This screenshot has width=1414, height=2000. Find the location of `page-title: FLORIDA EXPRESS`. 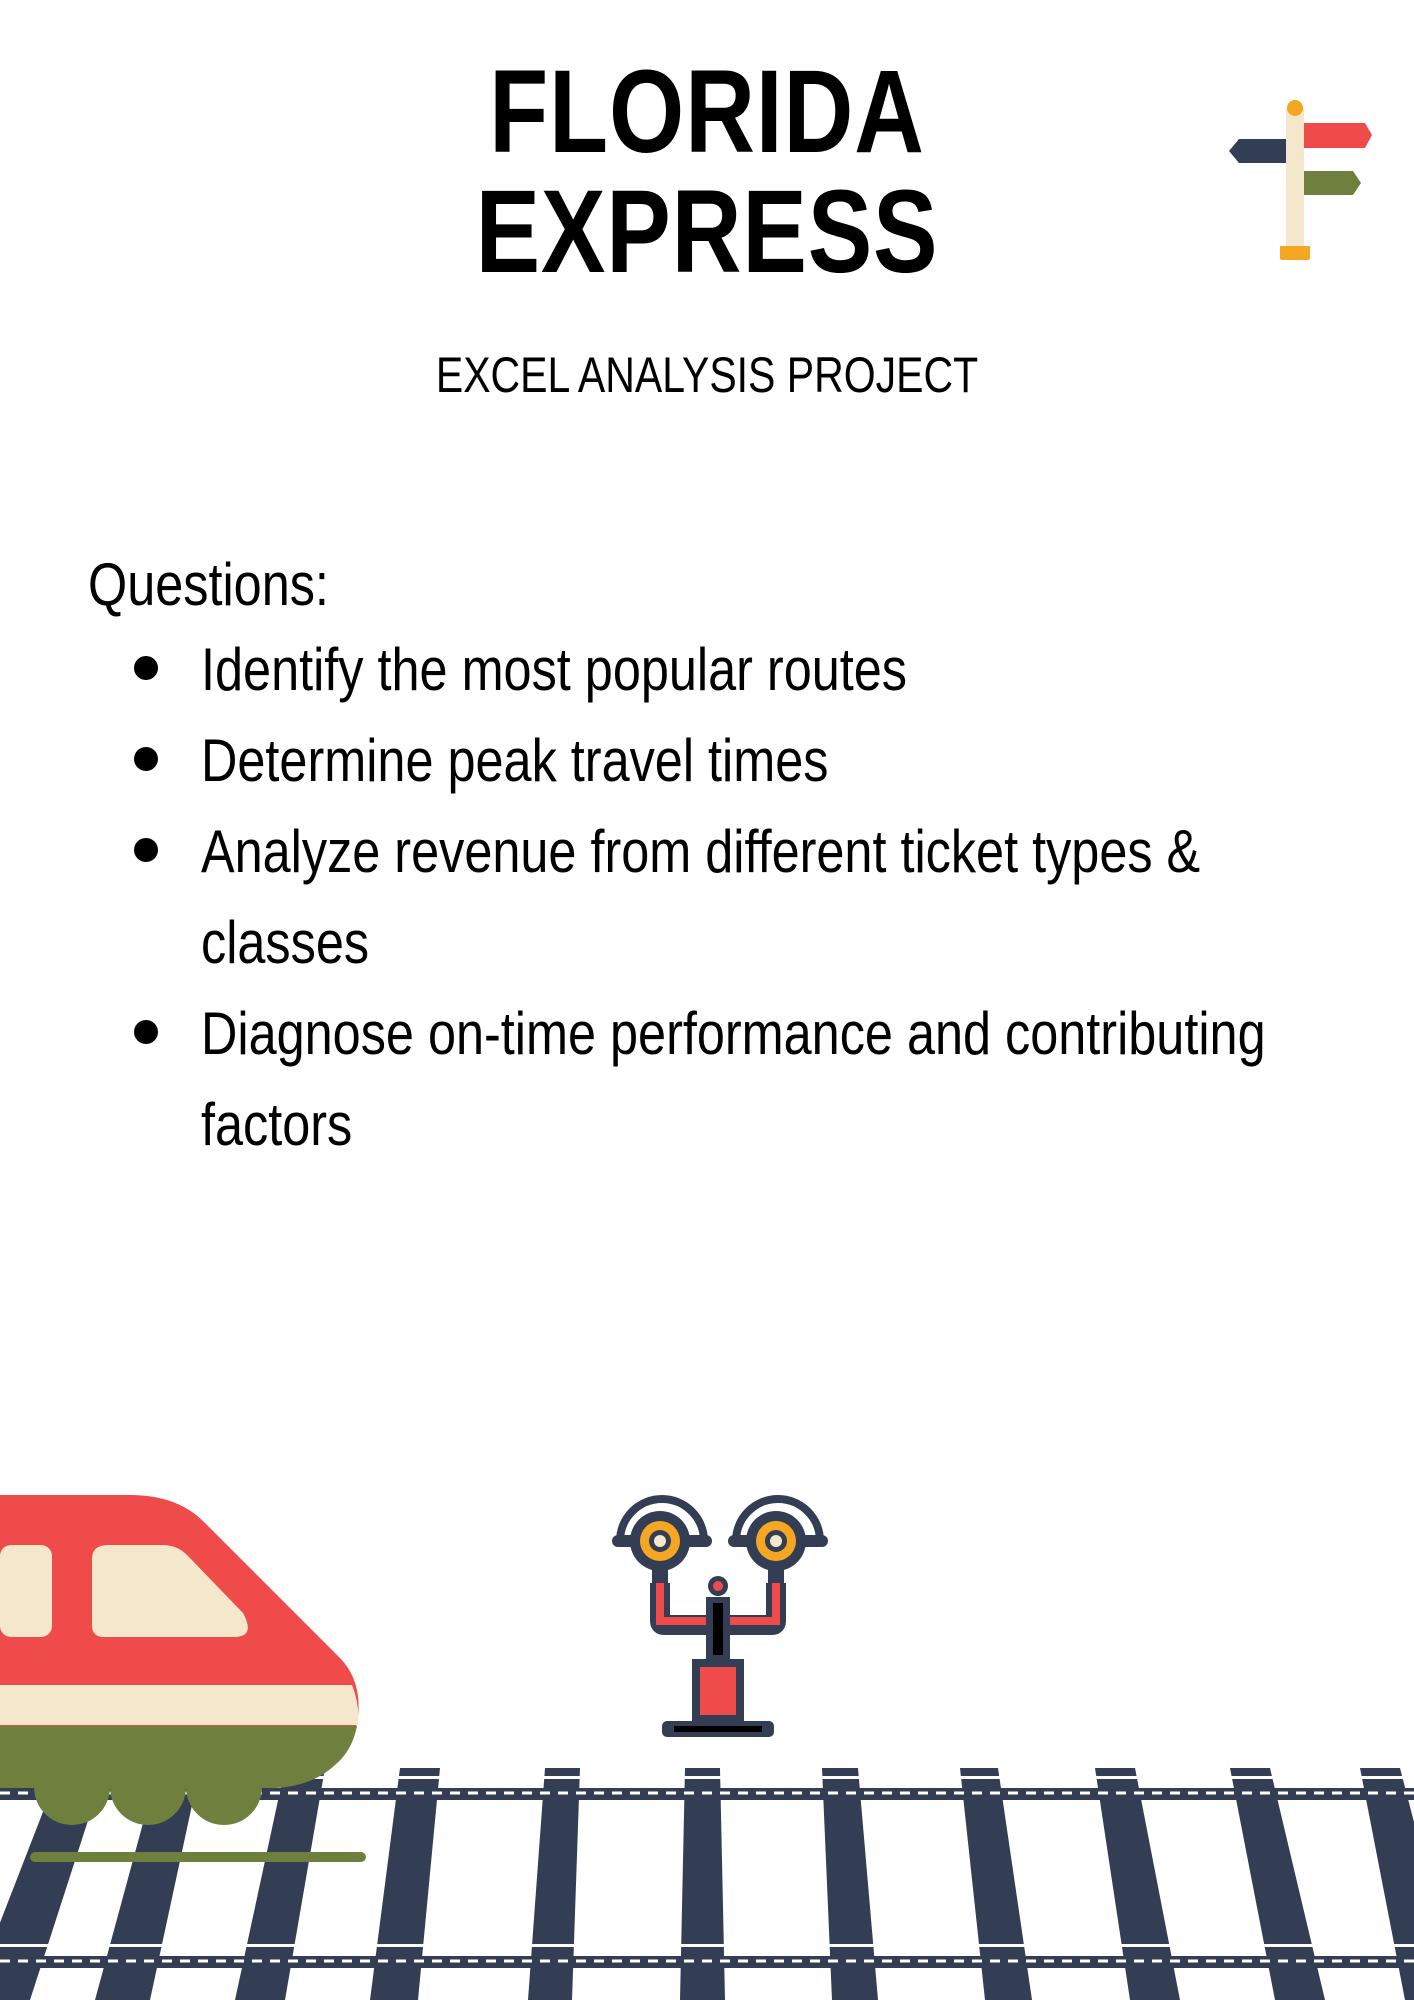

page-title: FLORIDA EXPRESS is located at coordinates (706, 172).